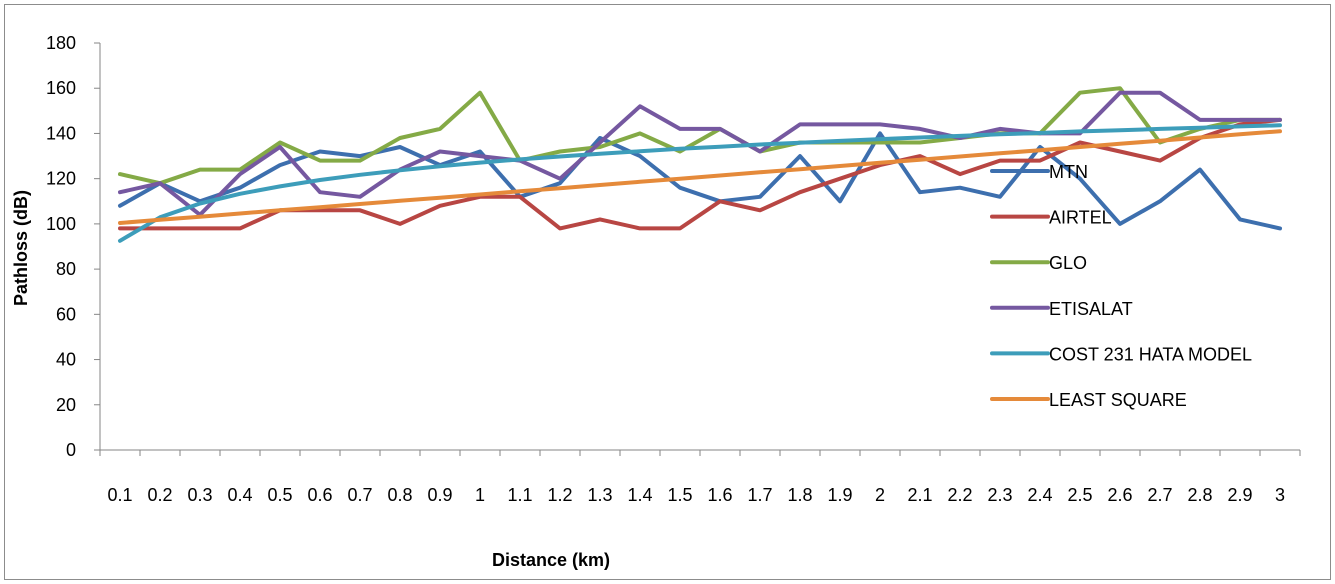 This screenshot has width=1335, height=584. Describe the element at coordinates (359, 495) in the screenshot. I see `x-tick-label: 0.7` at that location.